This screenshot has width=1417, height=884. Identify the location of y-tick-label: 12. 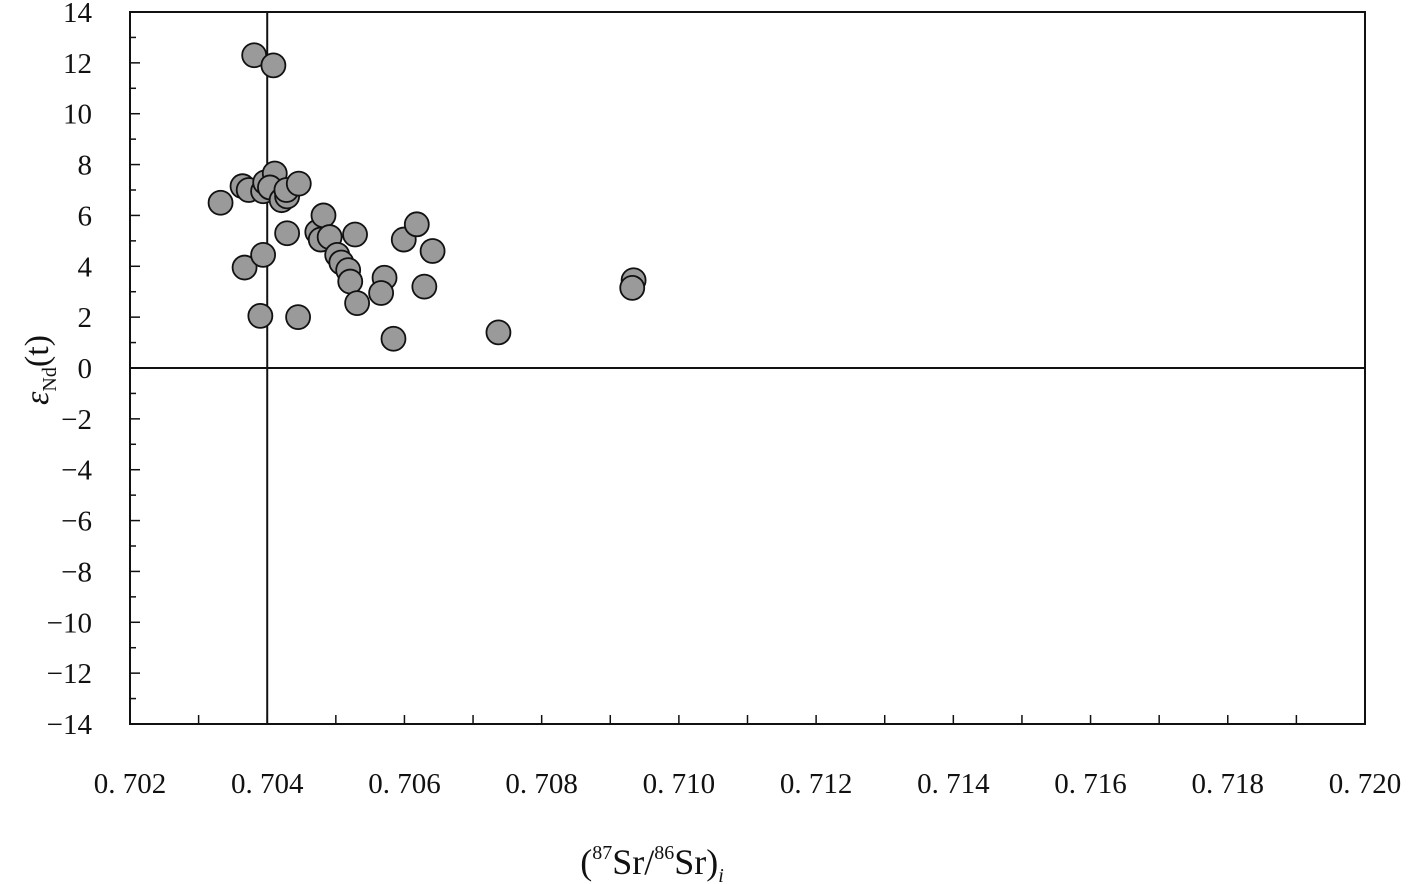
(77, 64).